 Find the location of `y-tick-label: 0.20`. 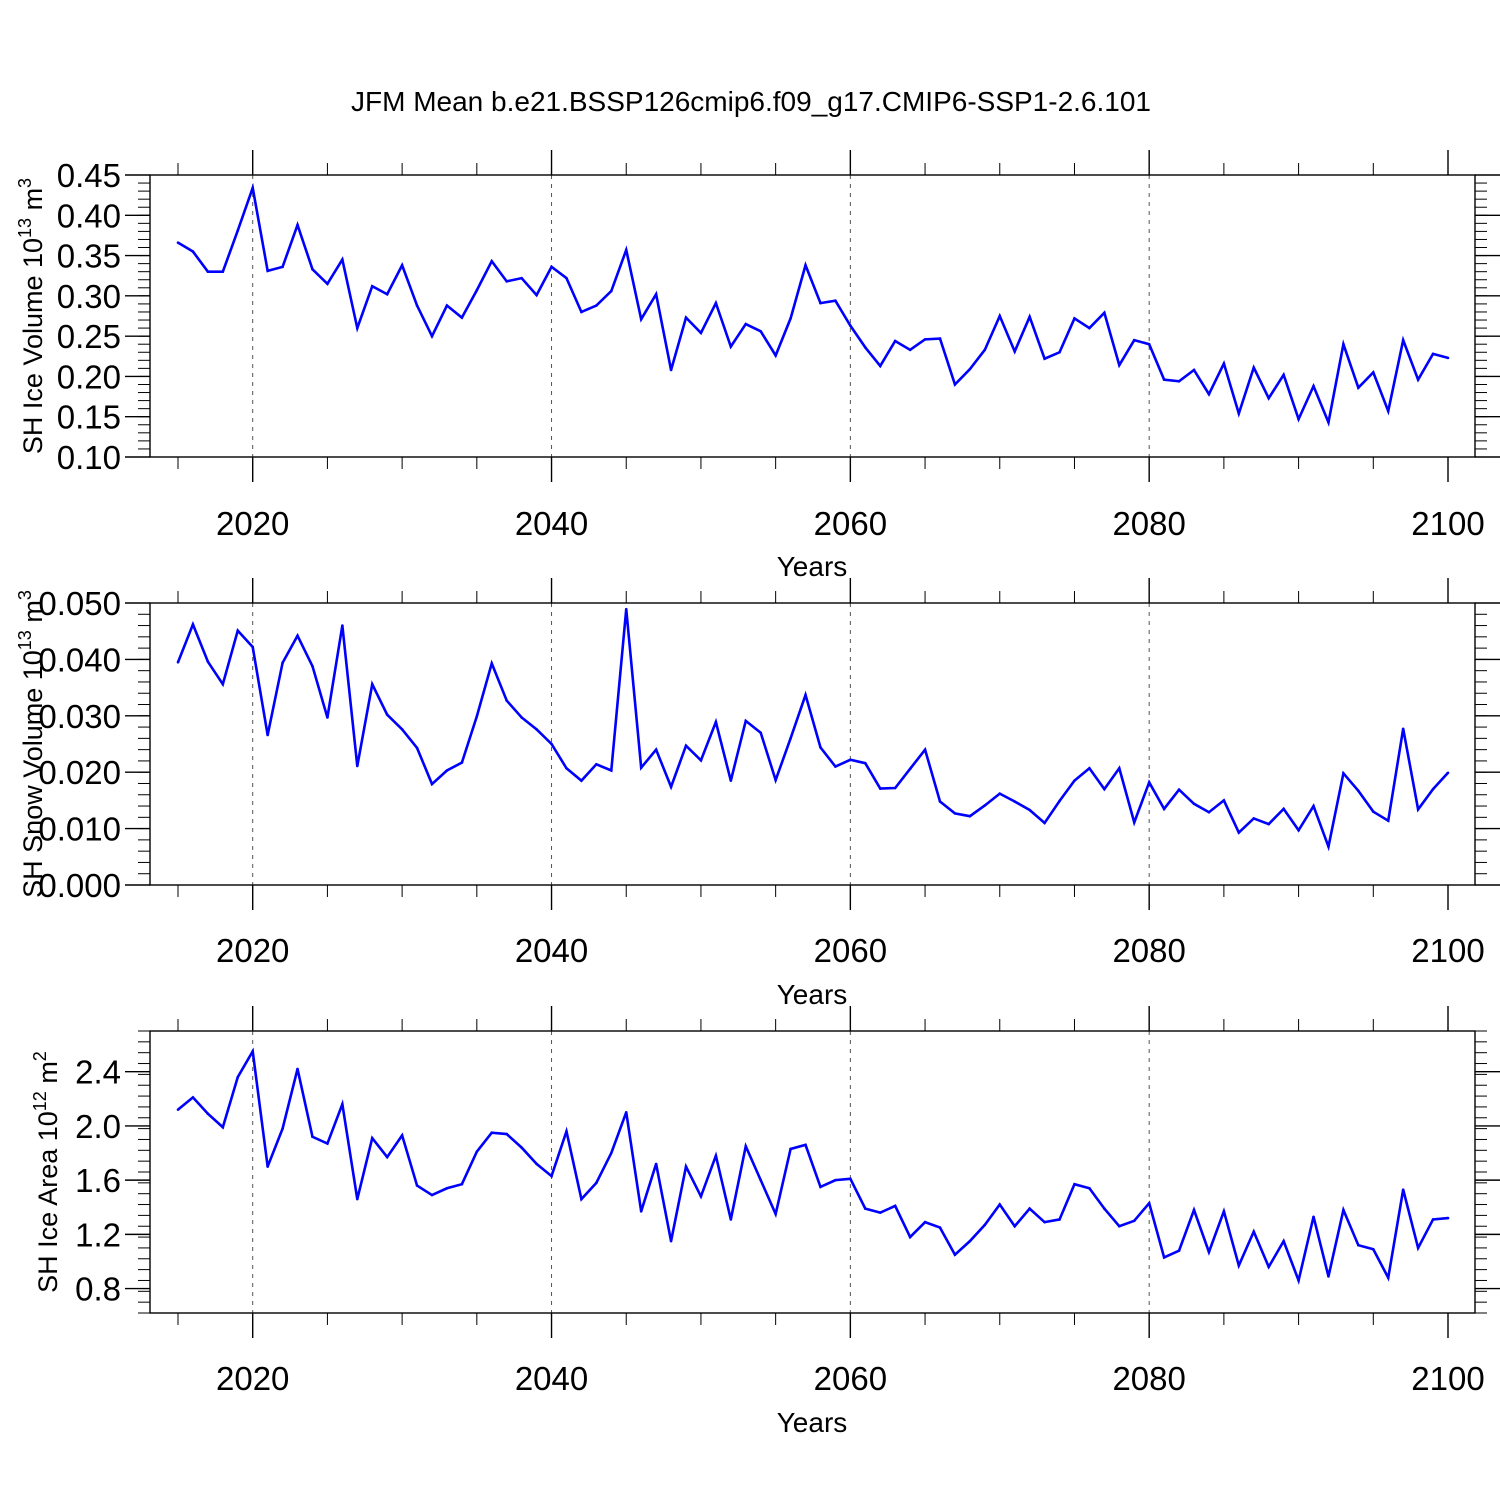

y-tick-label: 0.20 is located at coordinates (89, 376).